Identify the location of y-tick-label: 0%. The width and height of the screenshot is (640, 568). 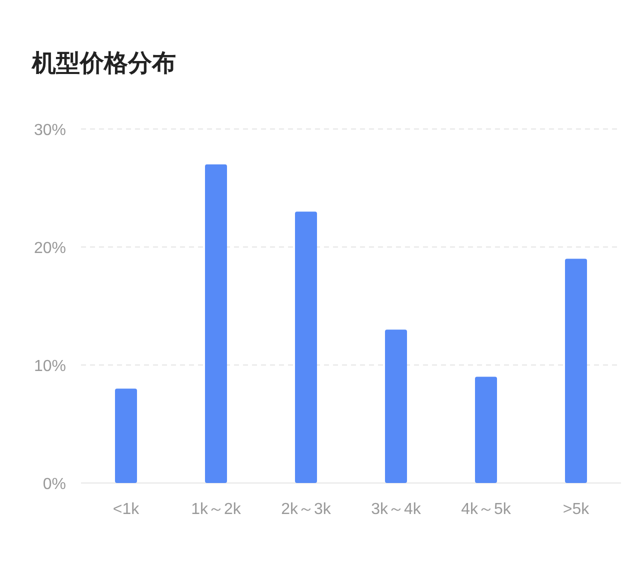
(54, 484).